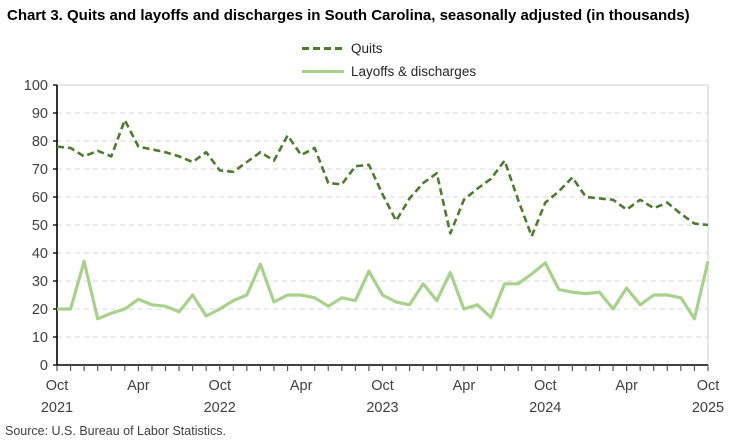 The width and height of the screenshot is (750, 446). I want to click on legend-label-layoffs: Layoffs & discharges, so click(414, 71).